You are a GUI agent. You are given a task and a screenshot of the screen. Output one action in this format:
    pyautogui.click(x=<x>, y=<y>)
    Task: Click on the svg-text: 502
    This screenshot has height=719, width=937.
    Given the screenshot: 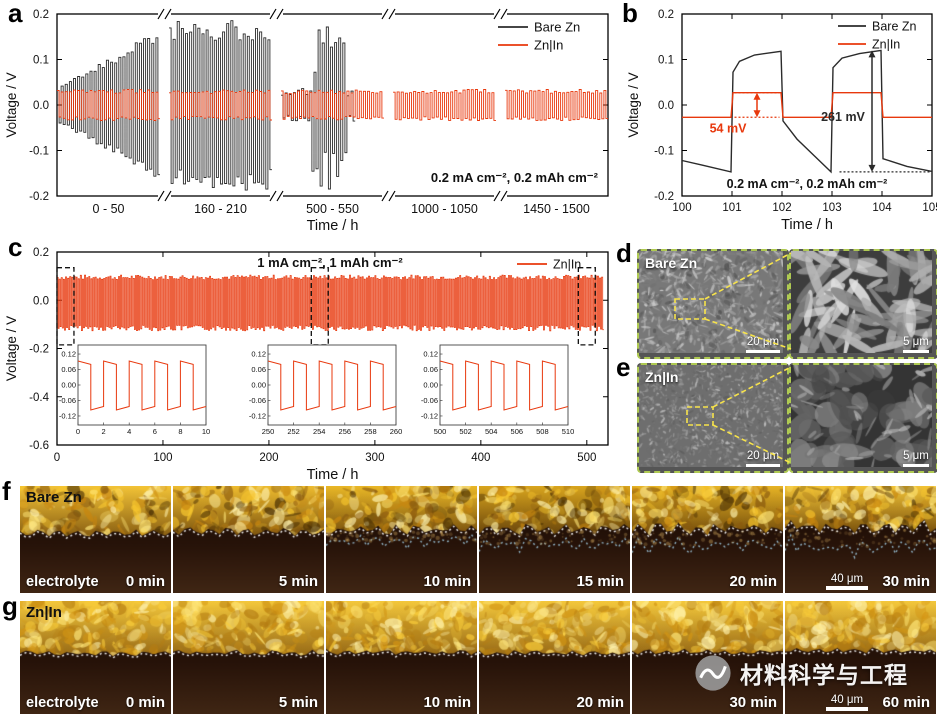 What is the action you would take?
    pyautogui.click(x=465, y=431)
    